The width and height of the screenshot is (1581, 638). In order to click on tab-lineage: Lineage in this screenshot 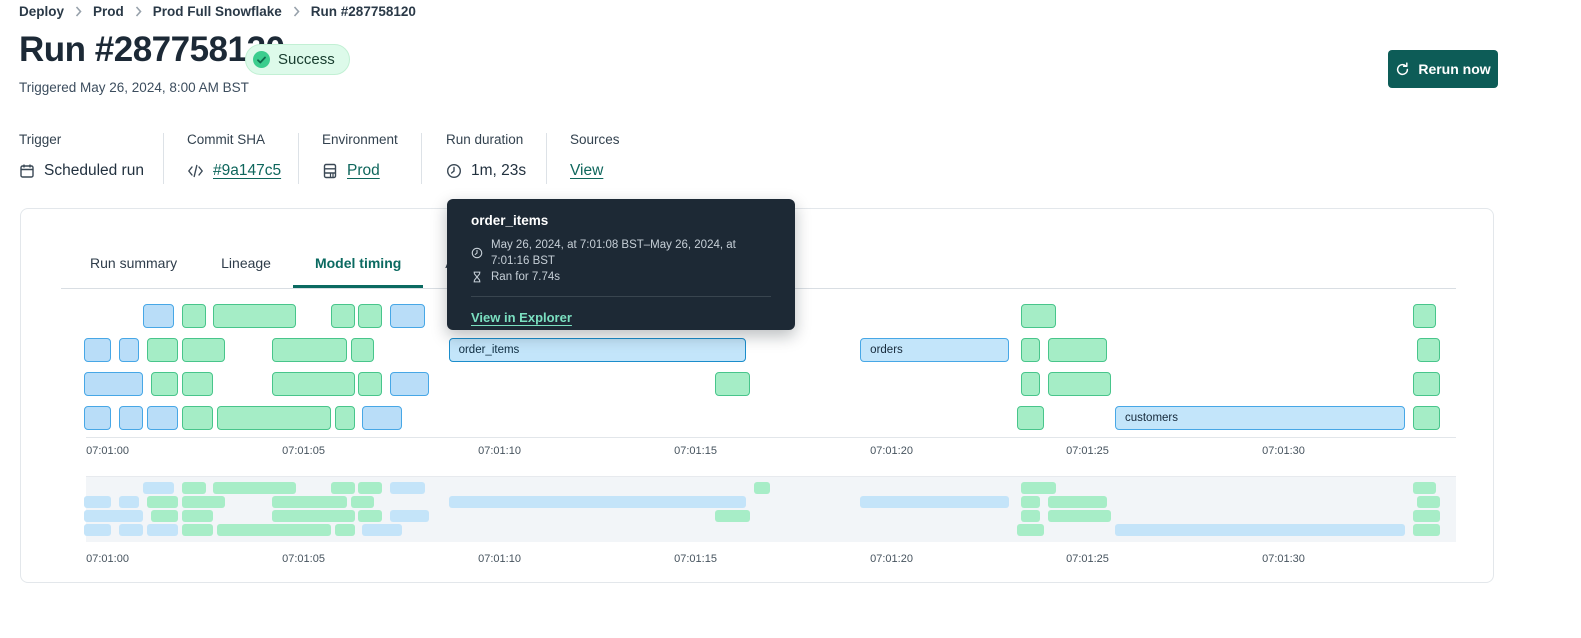, I will do `click(246, 263)`.